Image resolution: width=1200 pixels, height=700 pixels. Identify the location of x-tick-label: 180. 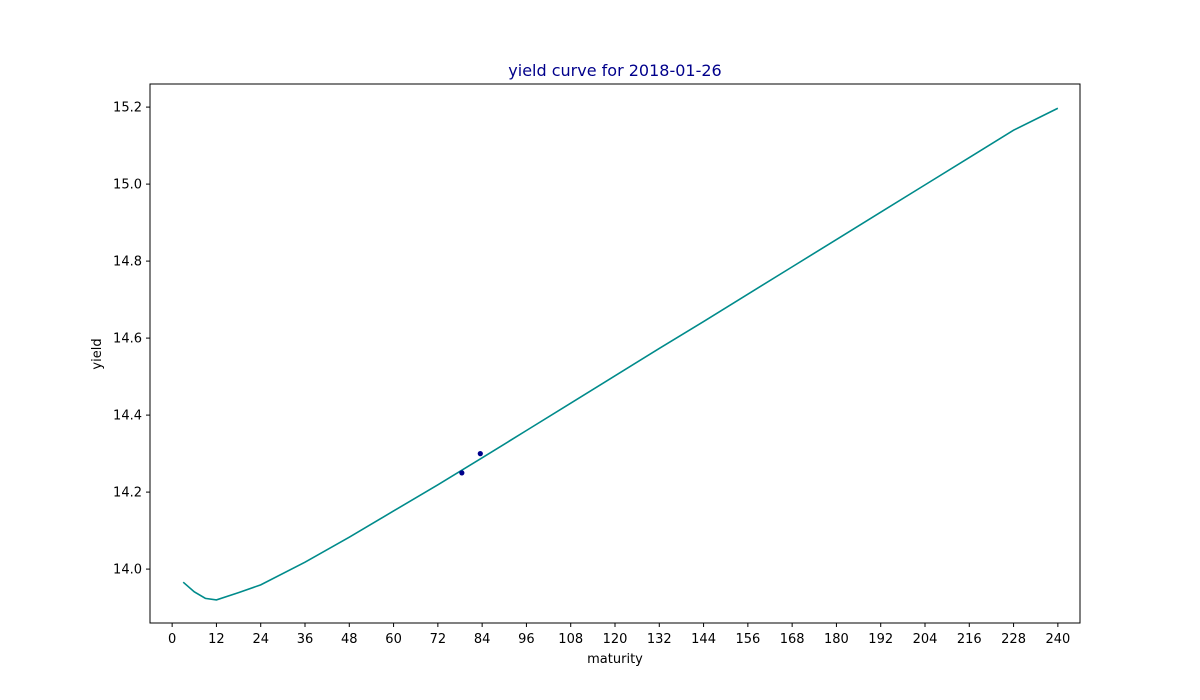
(836, 639).